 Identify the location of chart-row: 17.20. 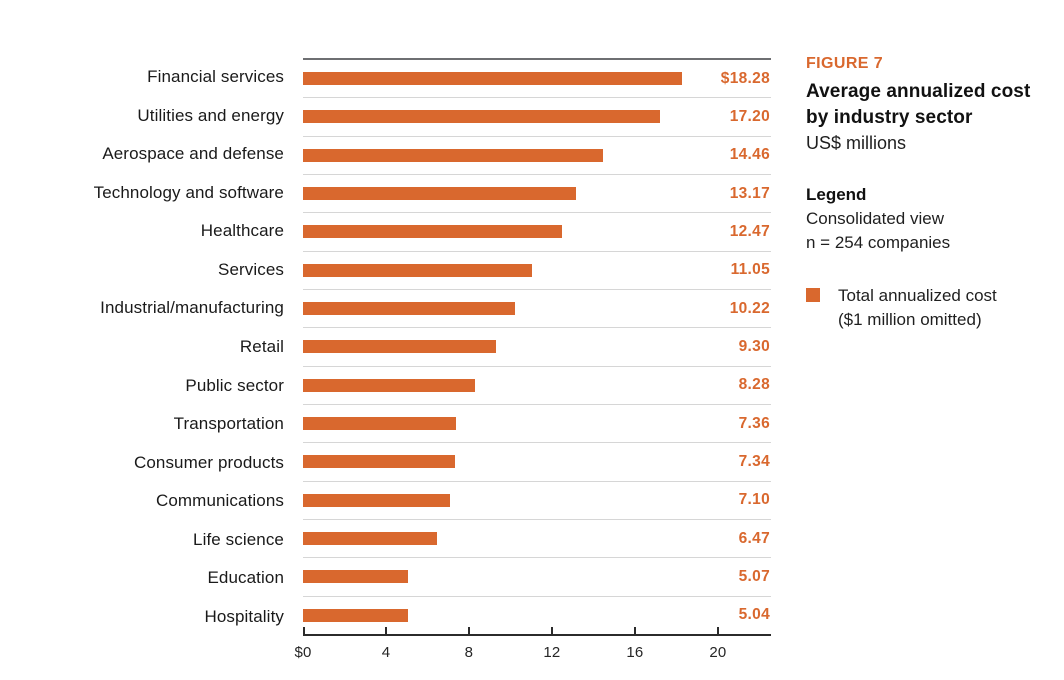
(537, 117).